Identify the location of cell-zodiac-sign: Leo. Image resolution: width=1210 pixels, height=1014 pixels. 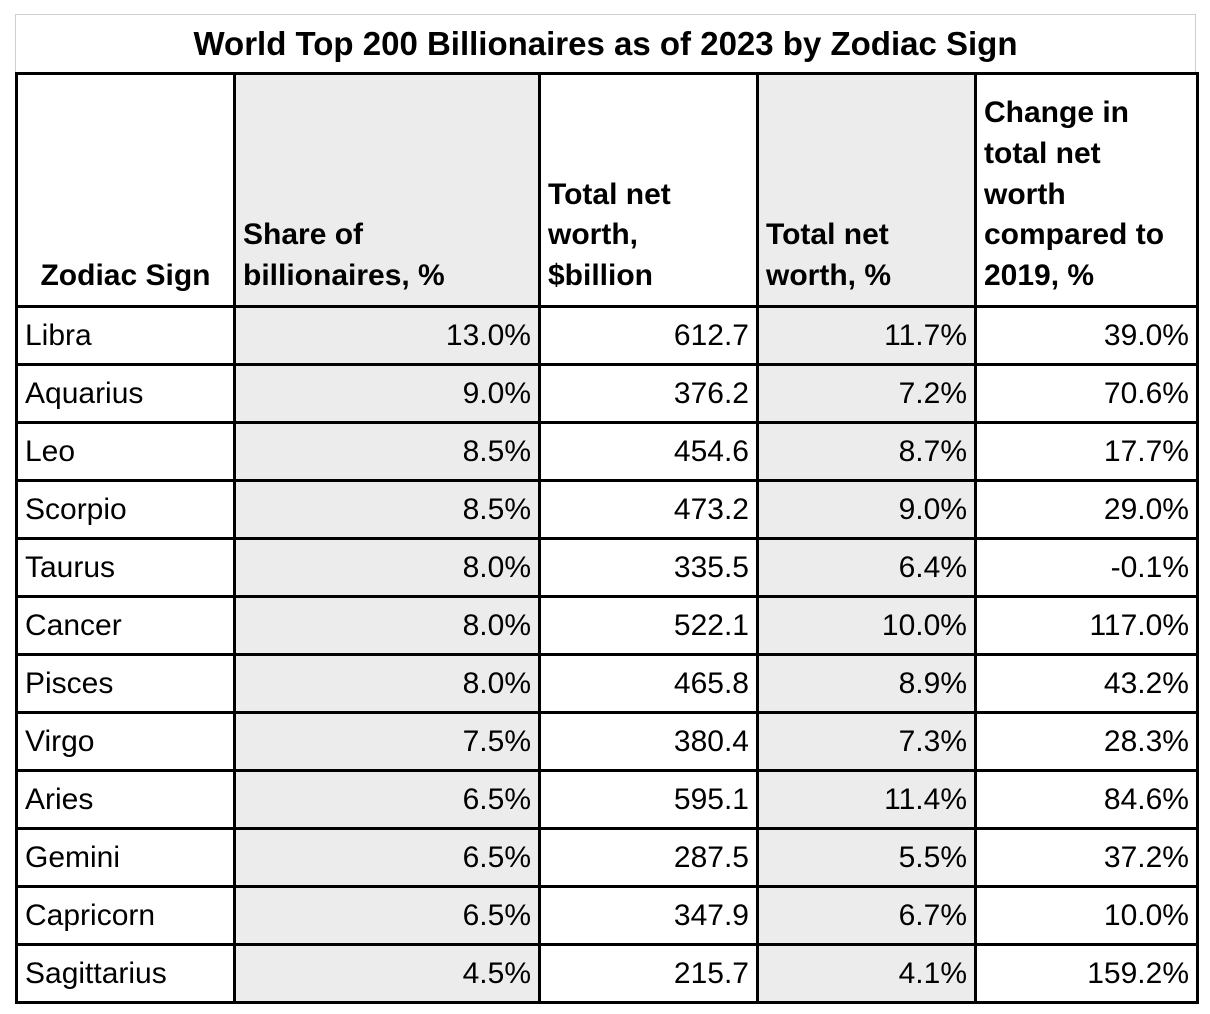
(125, 451).